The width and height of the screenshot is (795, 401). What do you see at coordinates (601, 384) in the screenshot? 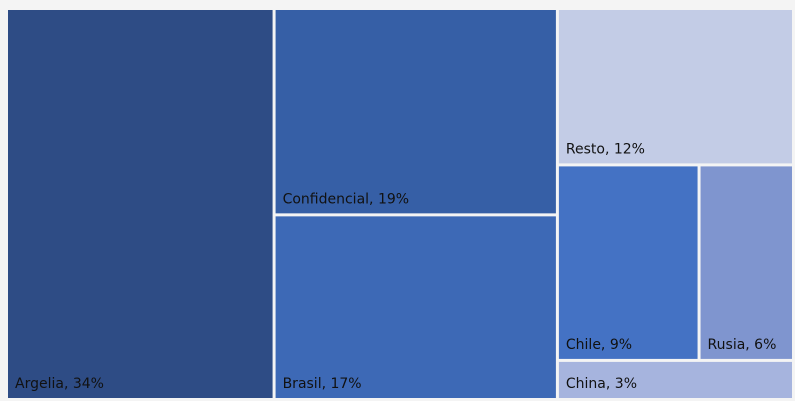
I see `tile-label: China, 3%` at bounding box center [601, 384].